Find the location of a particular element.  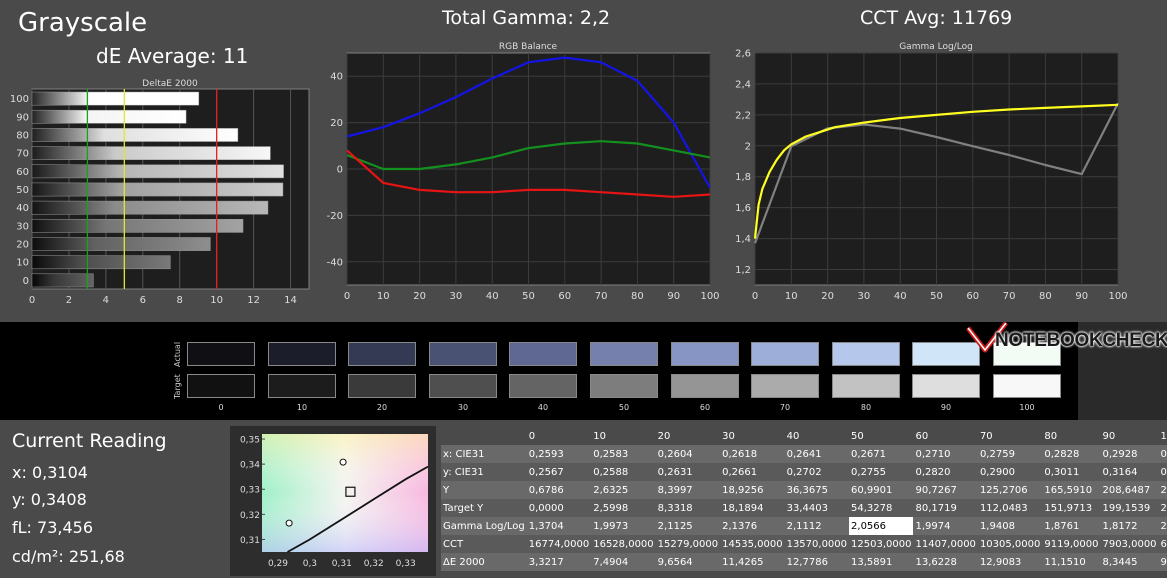

table-cell: 0,2671 is located at coordinates (881, 454).